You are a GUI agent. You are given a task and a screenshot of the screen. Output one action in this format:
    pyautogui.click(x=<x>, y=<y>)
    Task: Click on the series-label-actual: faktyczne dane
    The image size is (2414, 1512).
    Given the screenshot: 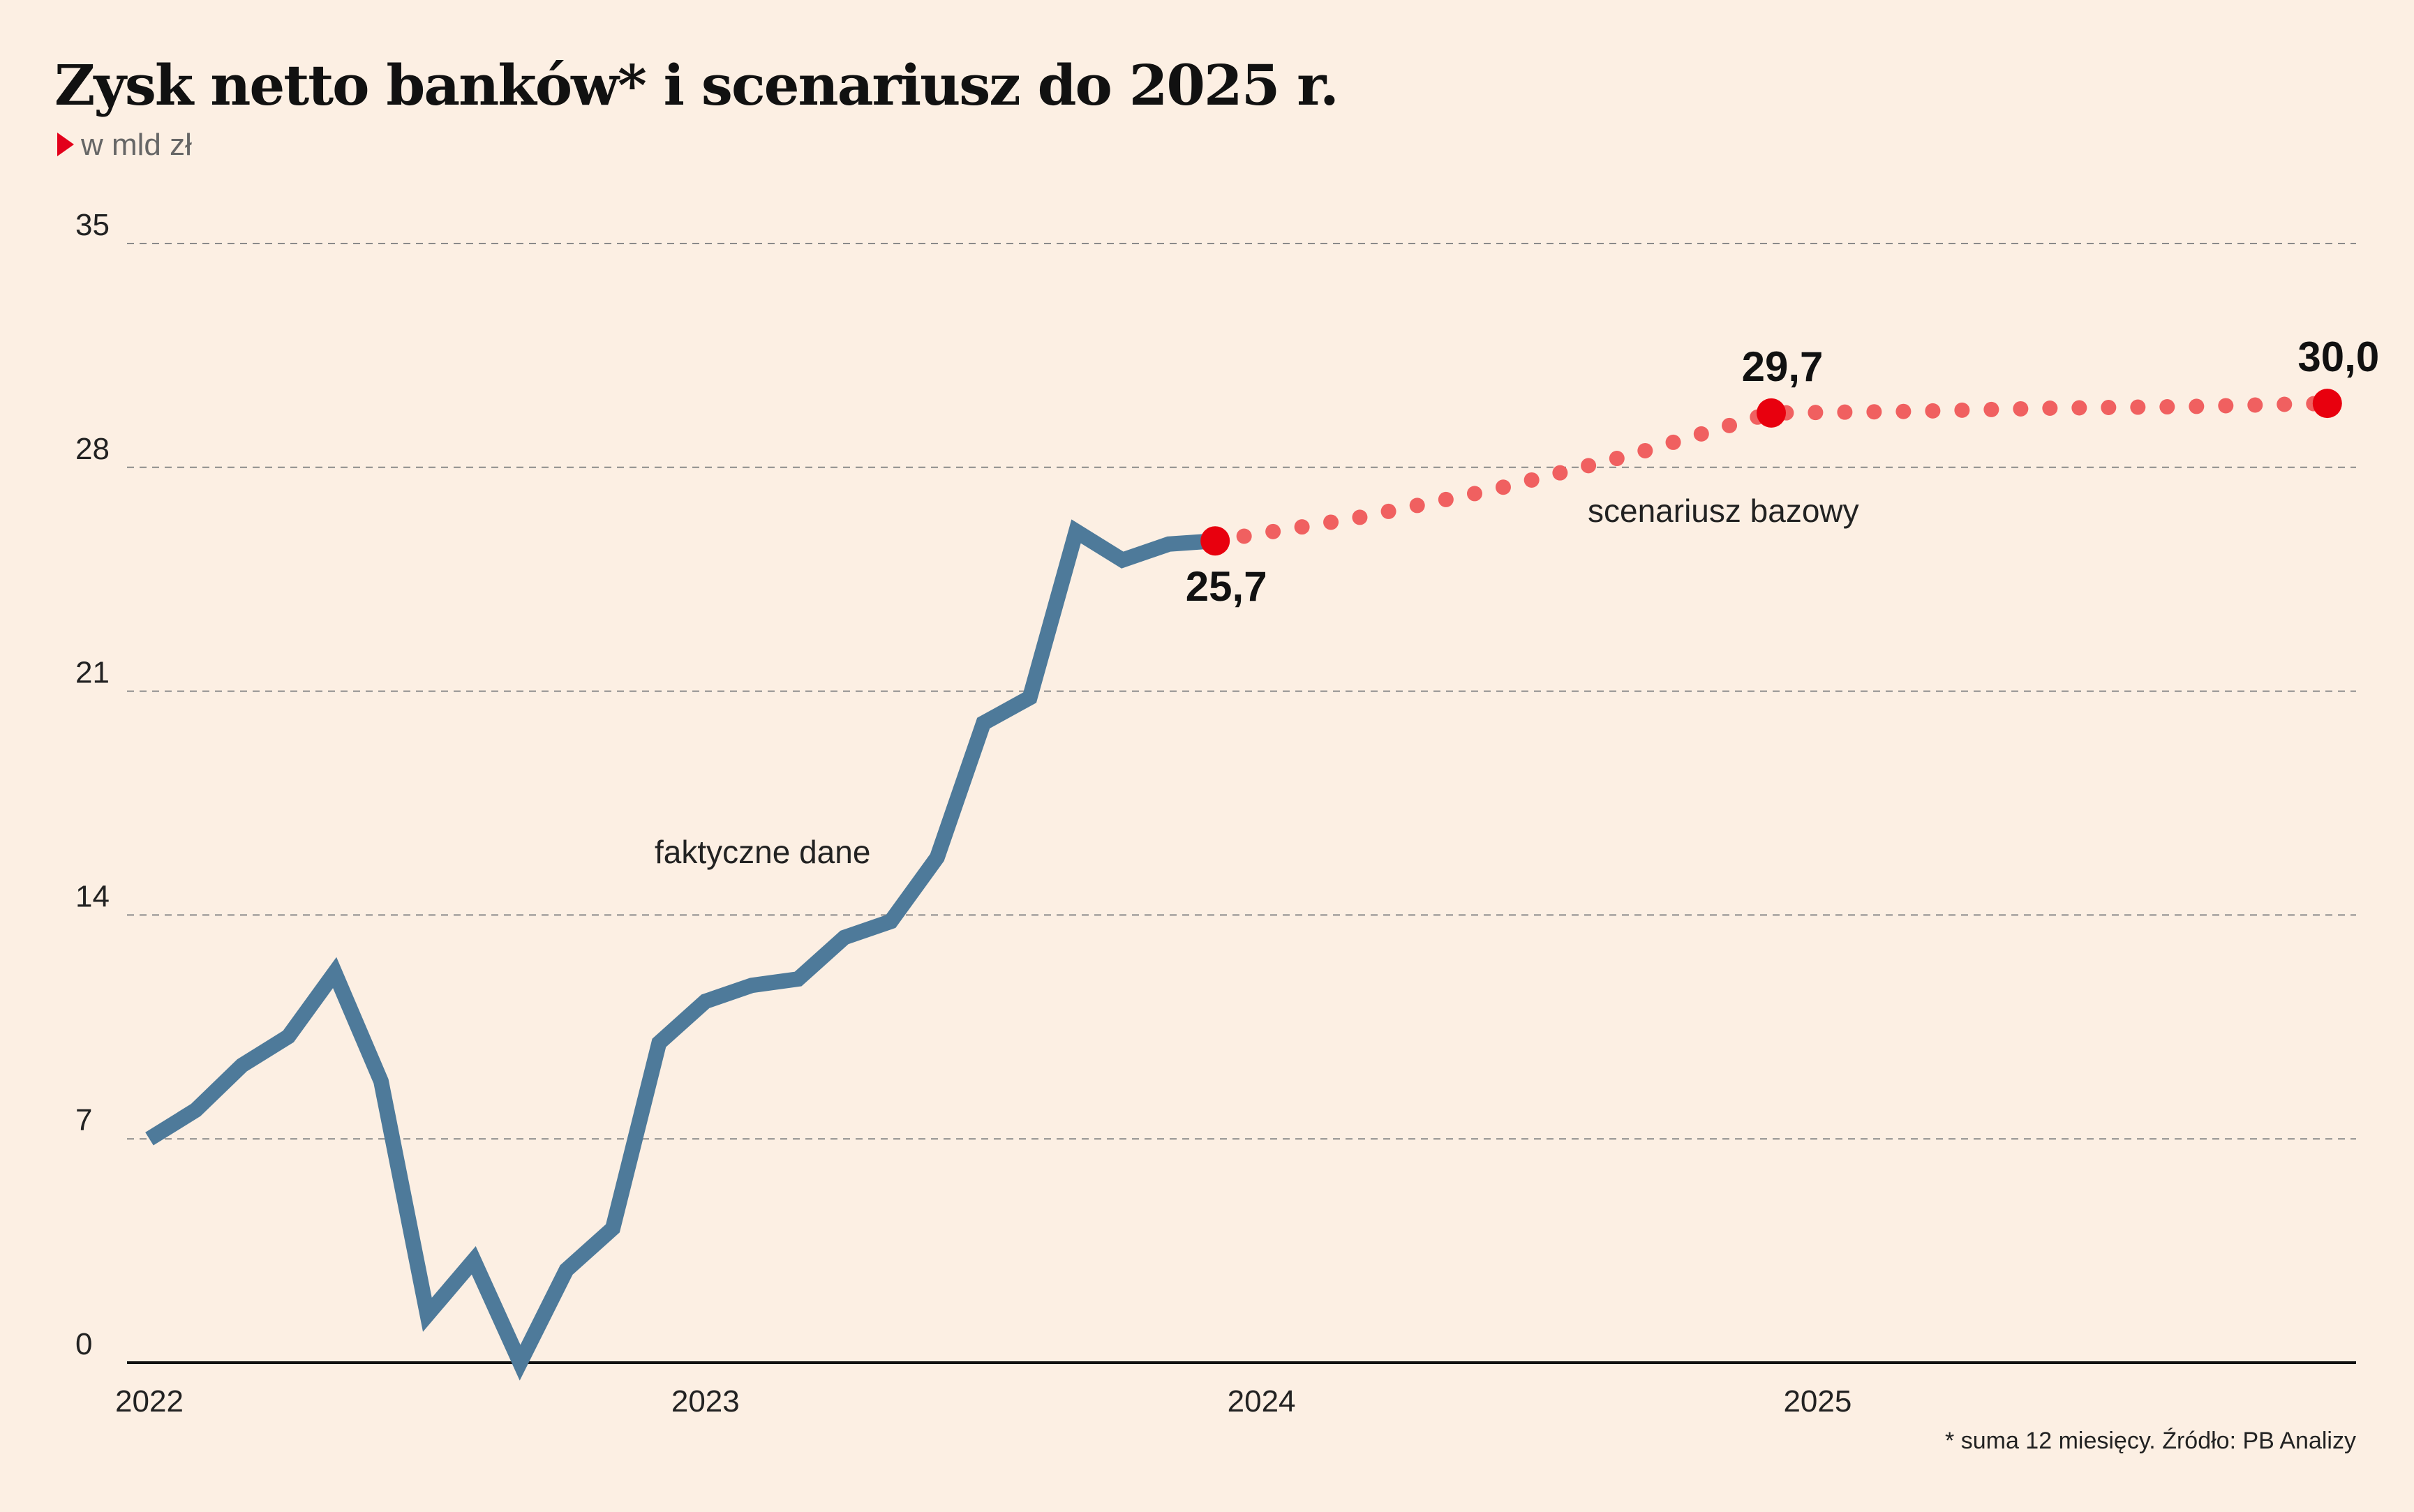 What is the action you would take?
    pyautogui.click(x=762, y=852)
    